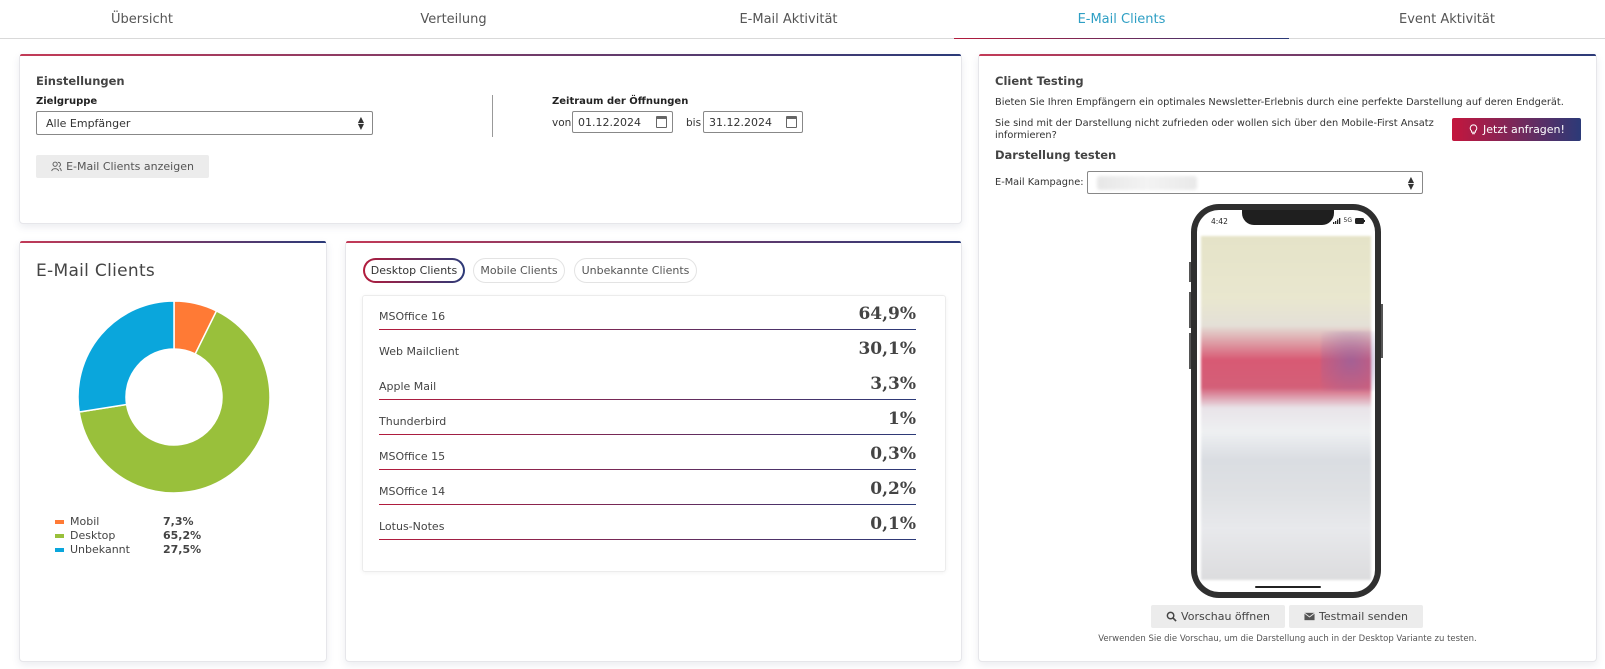 The height and width of the screenshot is (669, 1605). What do you see at coordinates (80, 81) in the screenshot?
I see `settings-title: Einstellungen` at bounding box center [80, 81].